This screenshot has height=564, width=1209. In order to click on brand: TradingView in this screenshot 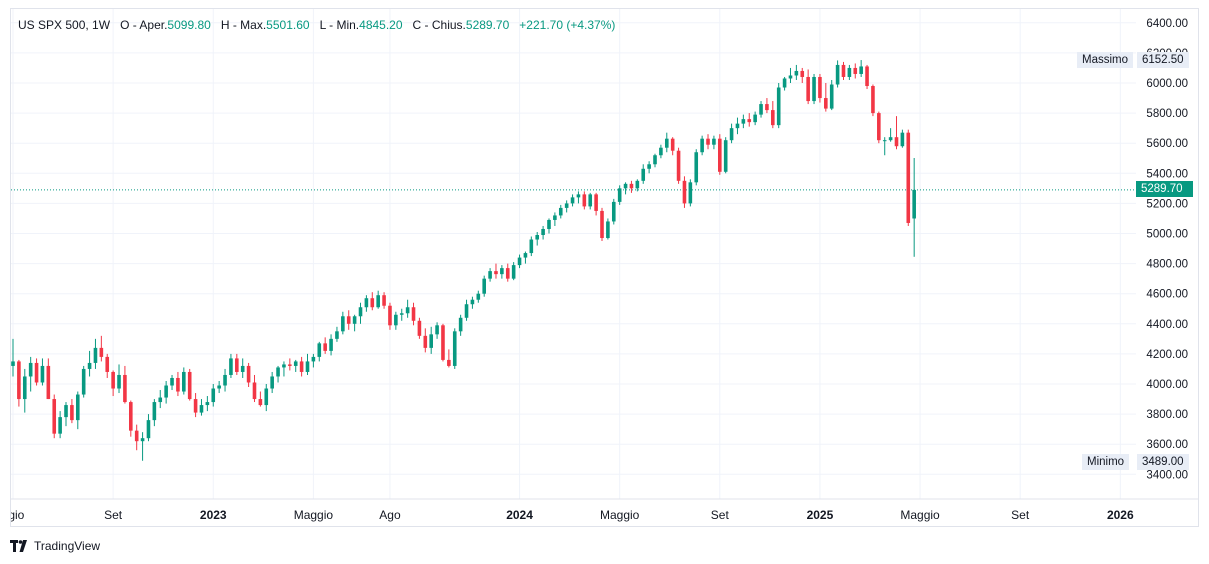, I will do `click(55, 546)`.